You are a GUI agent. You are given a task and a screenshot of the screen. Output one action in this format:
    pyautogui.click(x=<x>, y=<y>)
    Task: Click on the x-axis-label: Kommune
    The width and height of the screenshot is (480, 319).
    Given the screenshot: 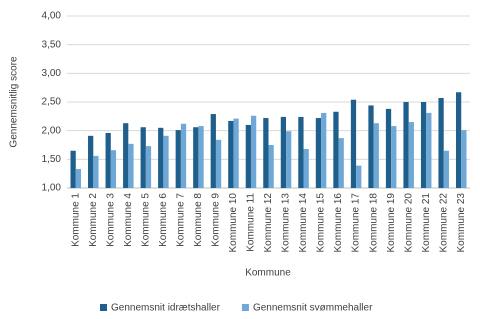 What is the action you would take?
    pyautogui.click(x=268, y=273)
    